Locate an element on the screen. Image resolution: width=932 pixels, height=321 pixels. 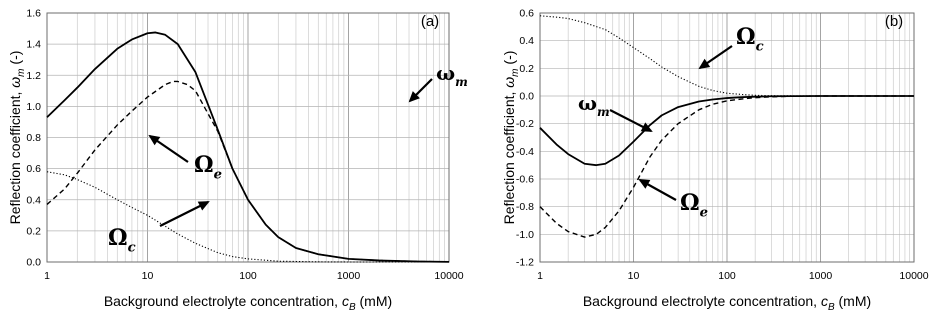
series-line--c is located at coordinates (726, 56).